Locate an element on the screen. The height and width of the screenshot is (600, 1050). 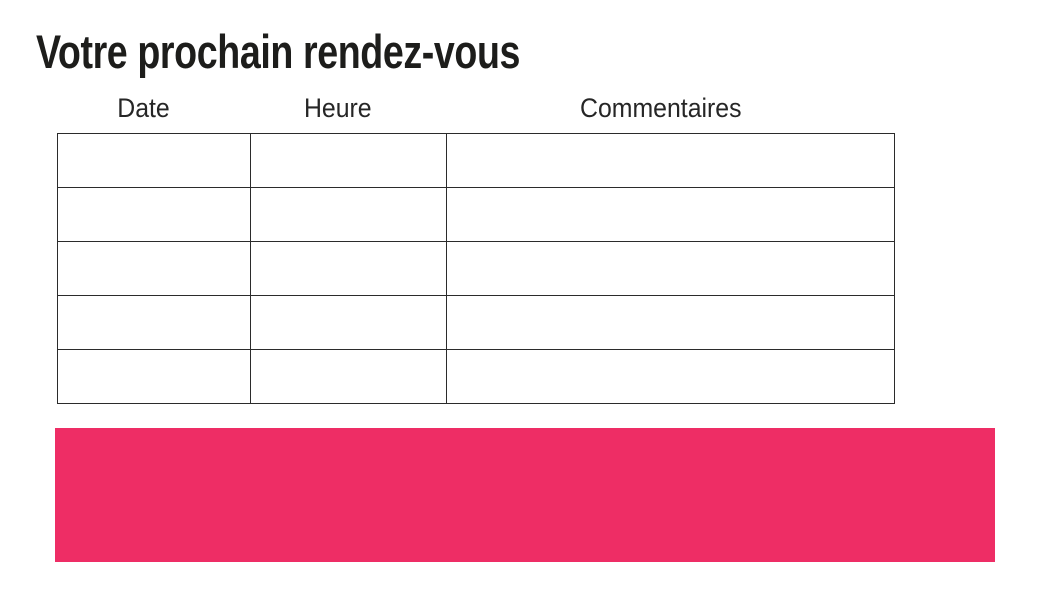
column-header-commentaires: Commentaires is located at coordinates (660, 108).